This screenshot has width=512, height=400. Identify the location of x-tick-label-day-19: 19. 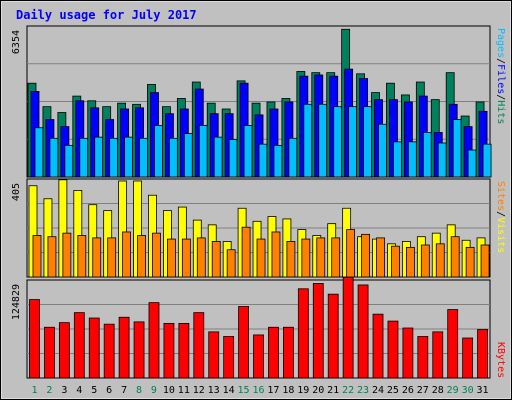
(303, 390).